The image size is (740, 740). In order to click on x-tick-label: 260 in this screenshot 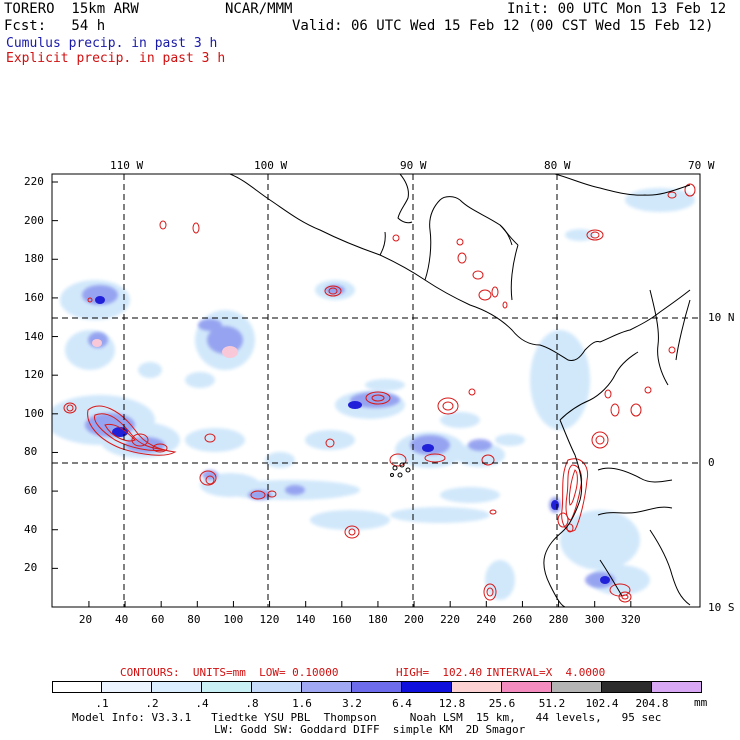, I will do `click(522, 619)`.